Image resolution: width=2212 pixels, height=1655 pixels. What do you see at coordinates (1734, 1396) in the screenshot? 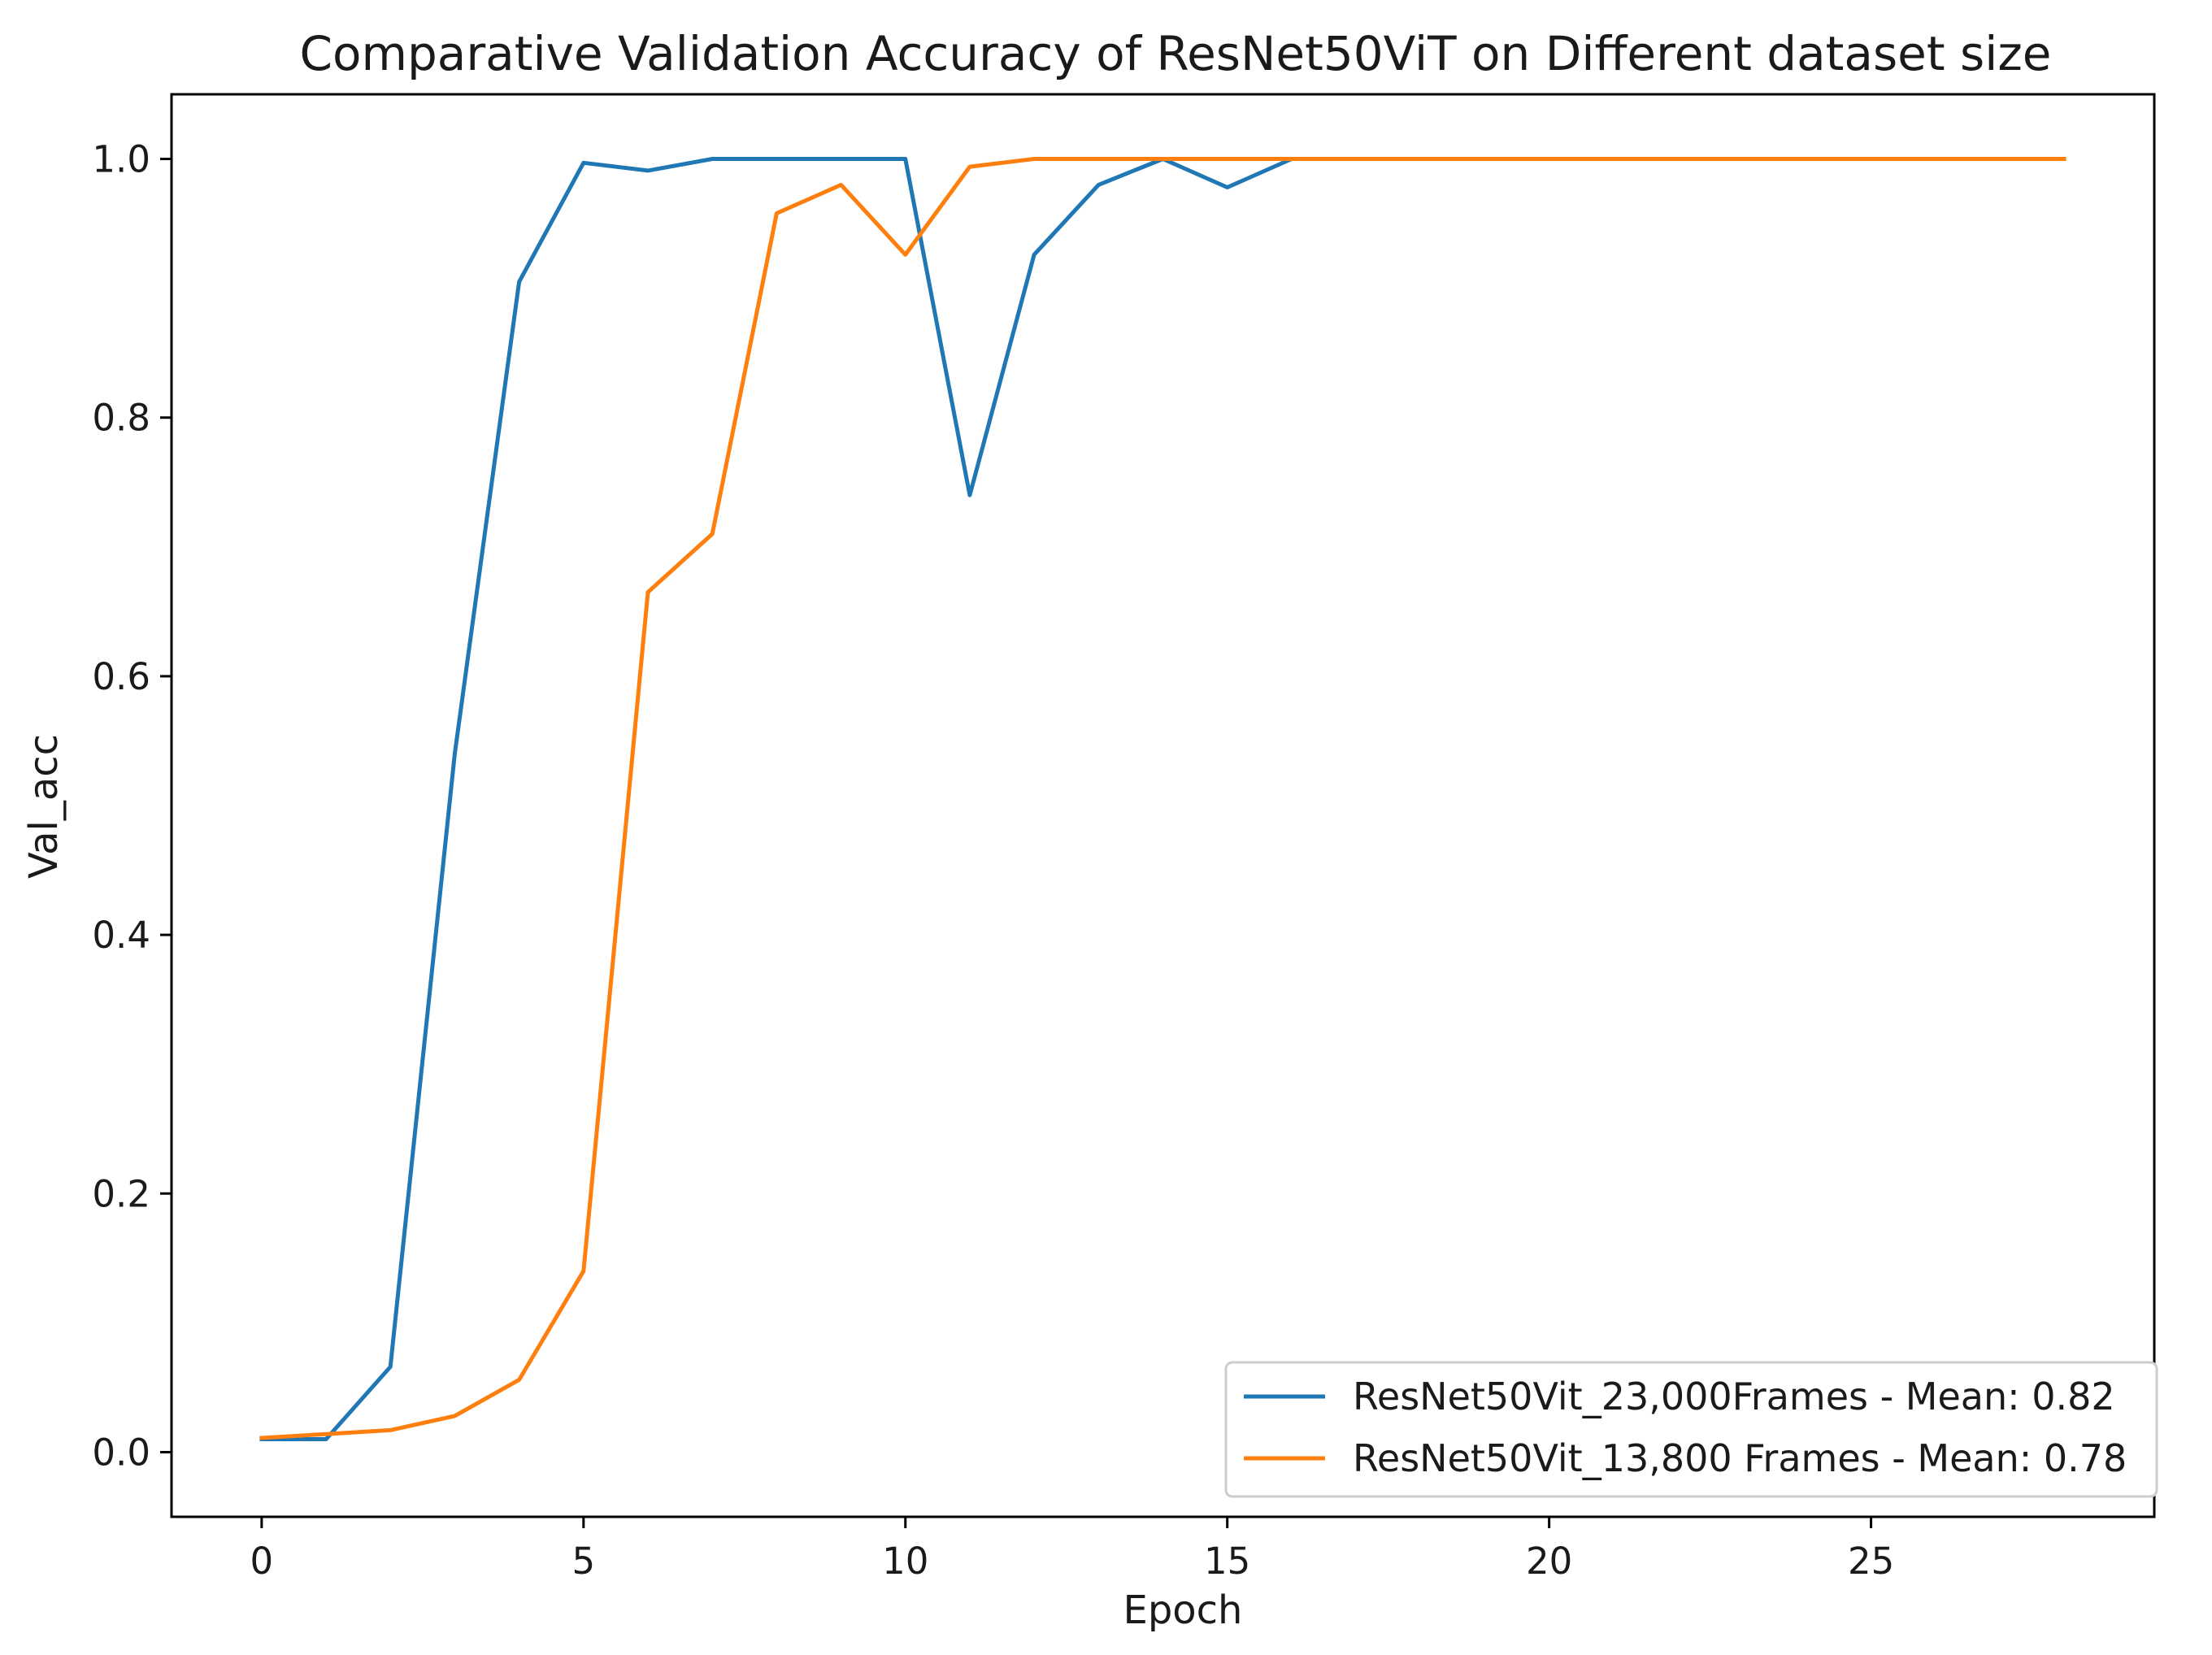
I see `legend-label-1: ResNet50Vit_23,000Frames - Mean: 0.82` at bounding box center [1734, 1396].